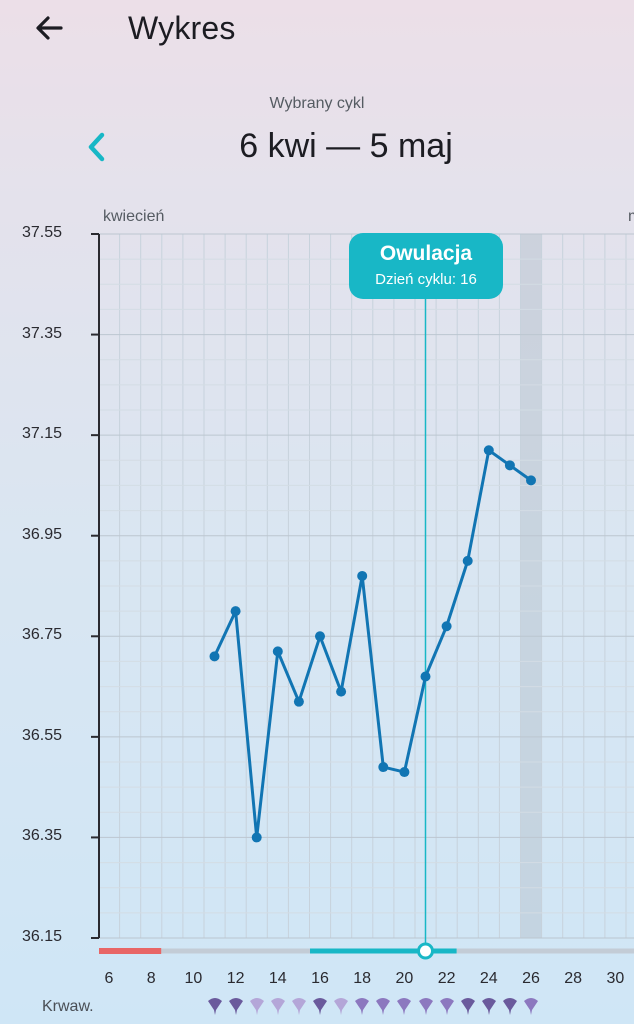 The width and height of the screenshot is (634, 1024). What do you see at coordinates (615, 978) in the screenshot?
I see `x-tick-label: 30` at bounding box center [615, 978].